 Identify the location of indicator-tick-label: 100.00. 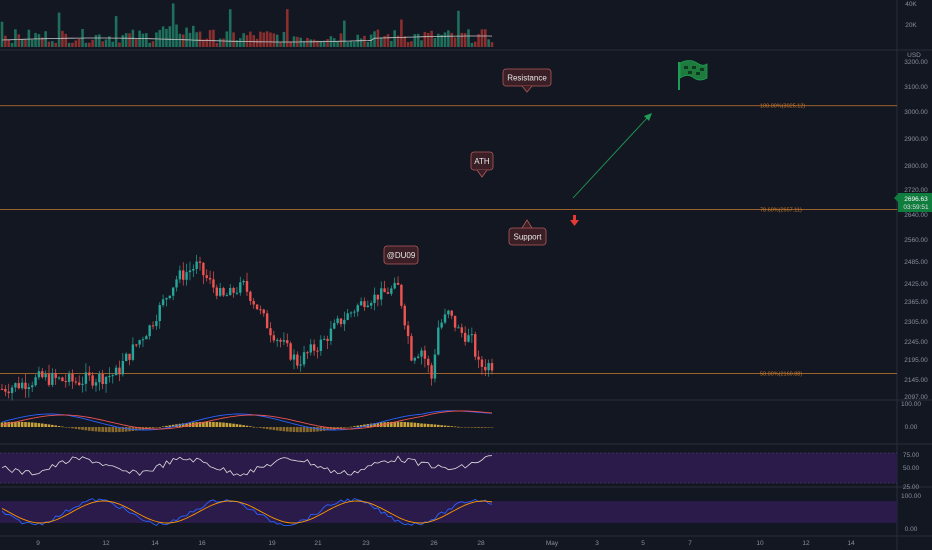
(911, 404).